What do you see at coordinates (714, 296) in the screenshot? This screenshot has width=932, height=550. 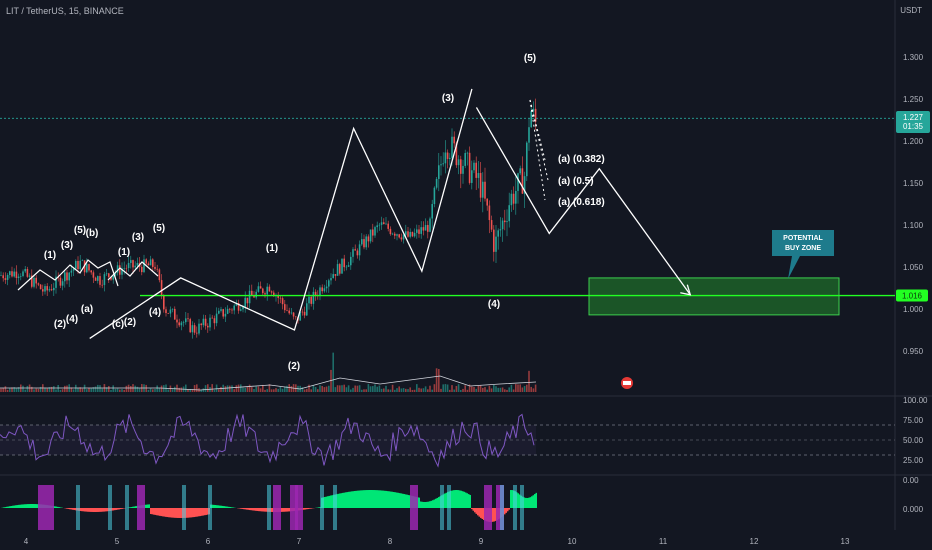 I see `potential-buy-zone-rect` at bounding box center [714, 296].